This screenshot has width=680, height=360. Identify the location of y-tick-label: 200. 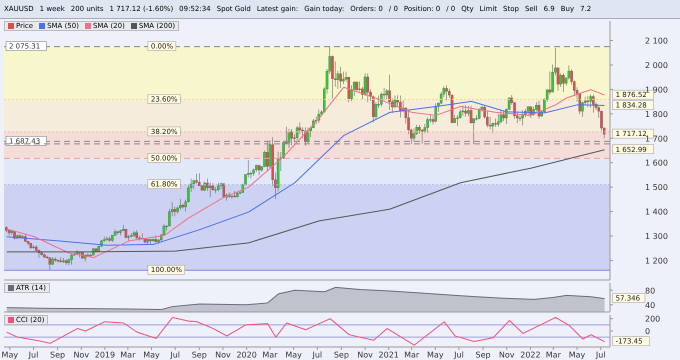
(652, 319).